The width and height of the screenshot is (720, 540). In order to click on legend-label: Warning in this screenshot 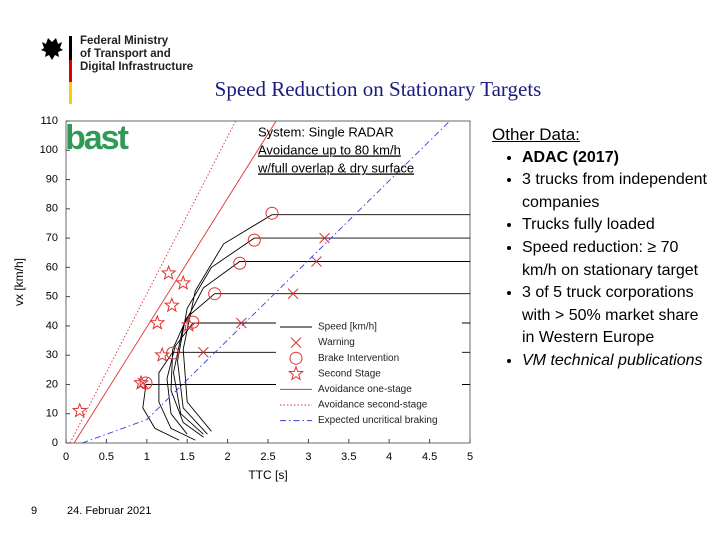, I will do `click(336, 342)`.